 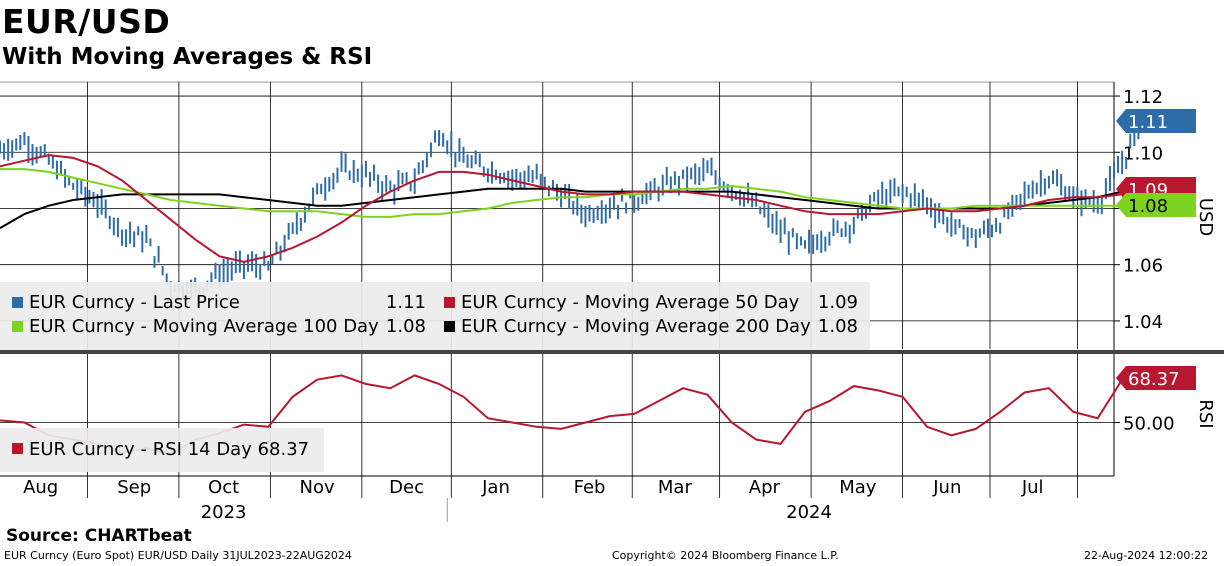 I want to click on rsi-axis-title: RSI, so click(x=1205, y=413).